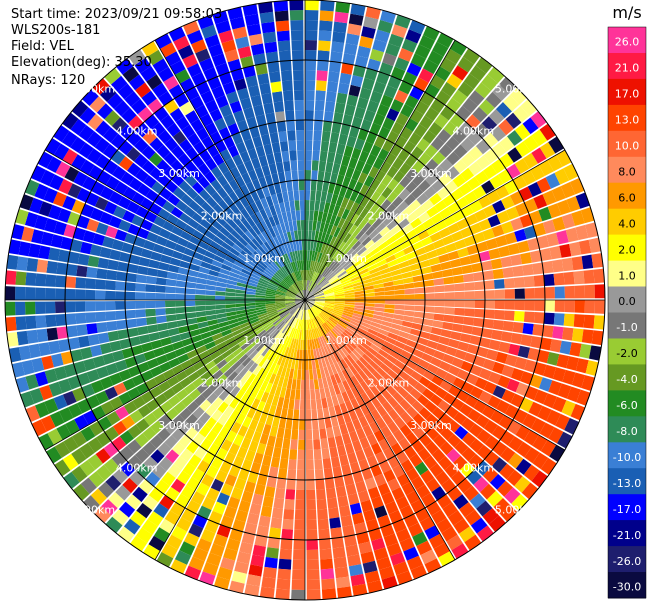 The width and height of the screenshot is (647, 607). Describe the element at coordinates (627, 68) in the screenshot. I see `colorbar-tick-label: 21.0` at that location.